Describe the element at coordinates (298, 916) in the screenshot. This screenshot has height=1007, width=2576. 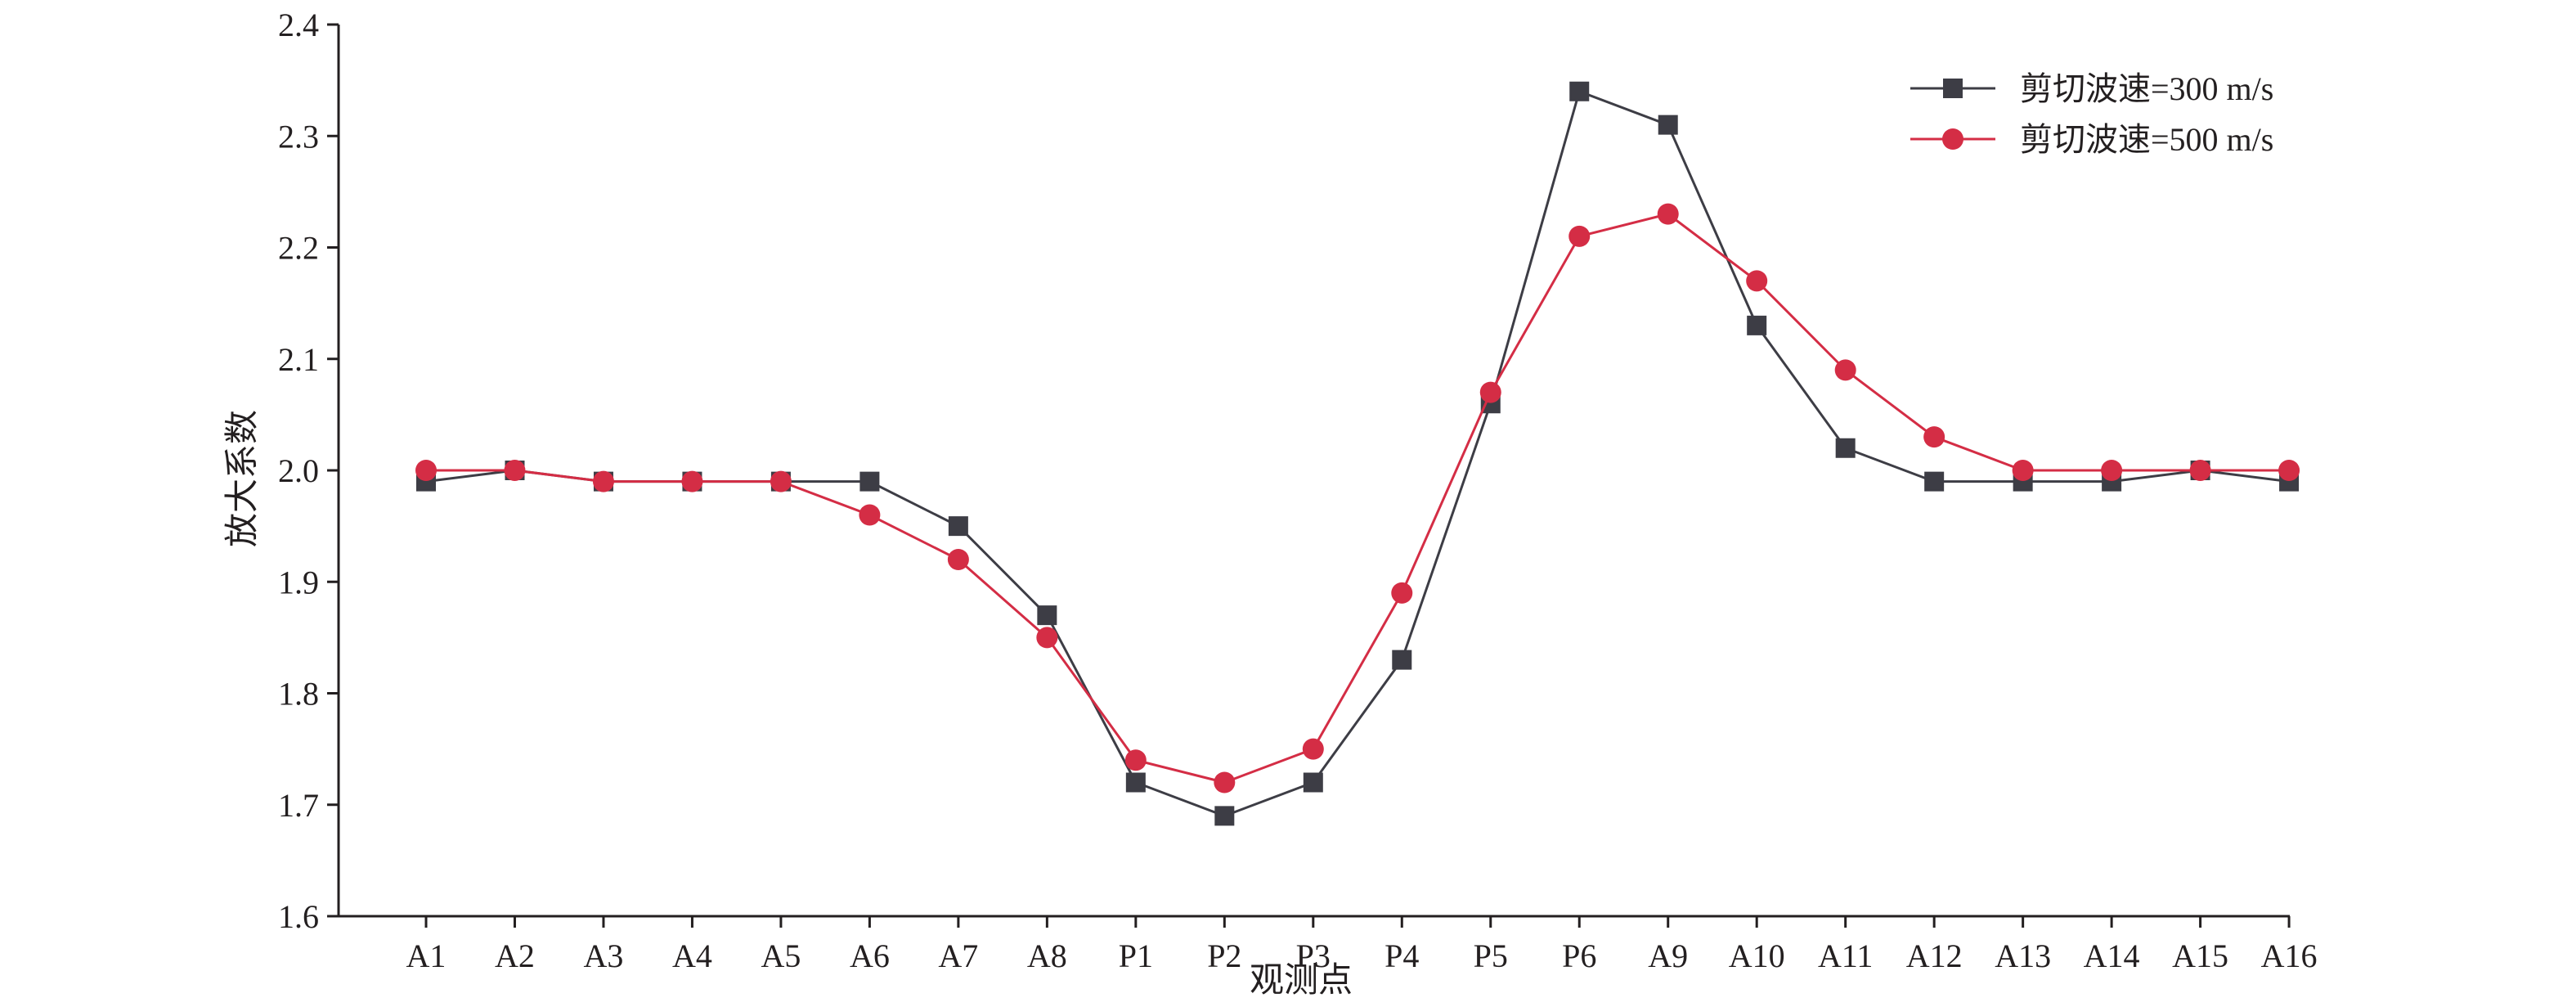
I see `y-tick-label: 1.6` at that location.